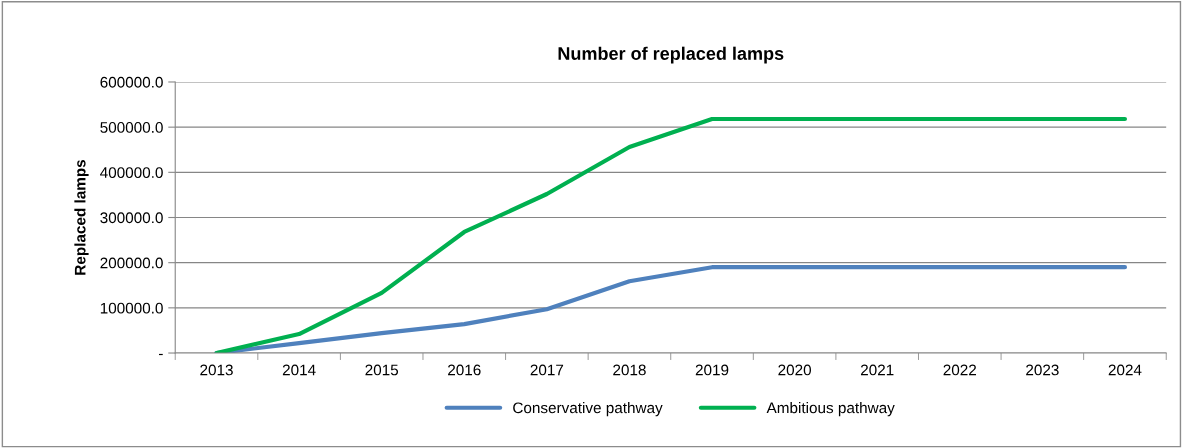 This screenshot has height=448, width=1184. I want to click on y-tick-label: 500000.0, so click(131, 127).